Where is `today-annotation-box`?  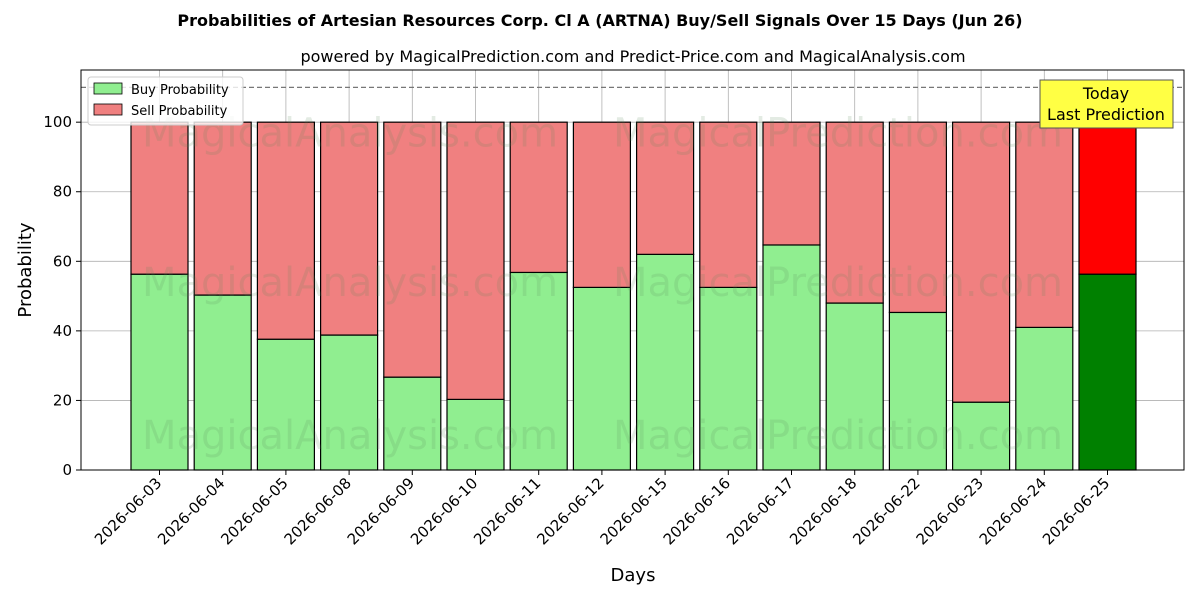 today-annotation-box is located at coordinates (1106, 104).